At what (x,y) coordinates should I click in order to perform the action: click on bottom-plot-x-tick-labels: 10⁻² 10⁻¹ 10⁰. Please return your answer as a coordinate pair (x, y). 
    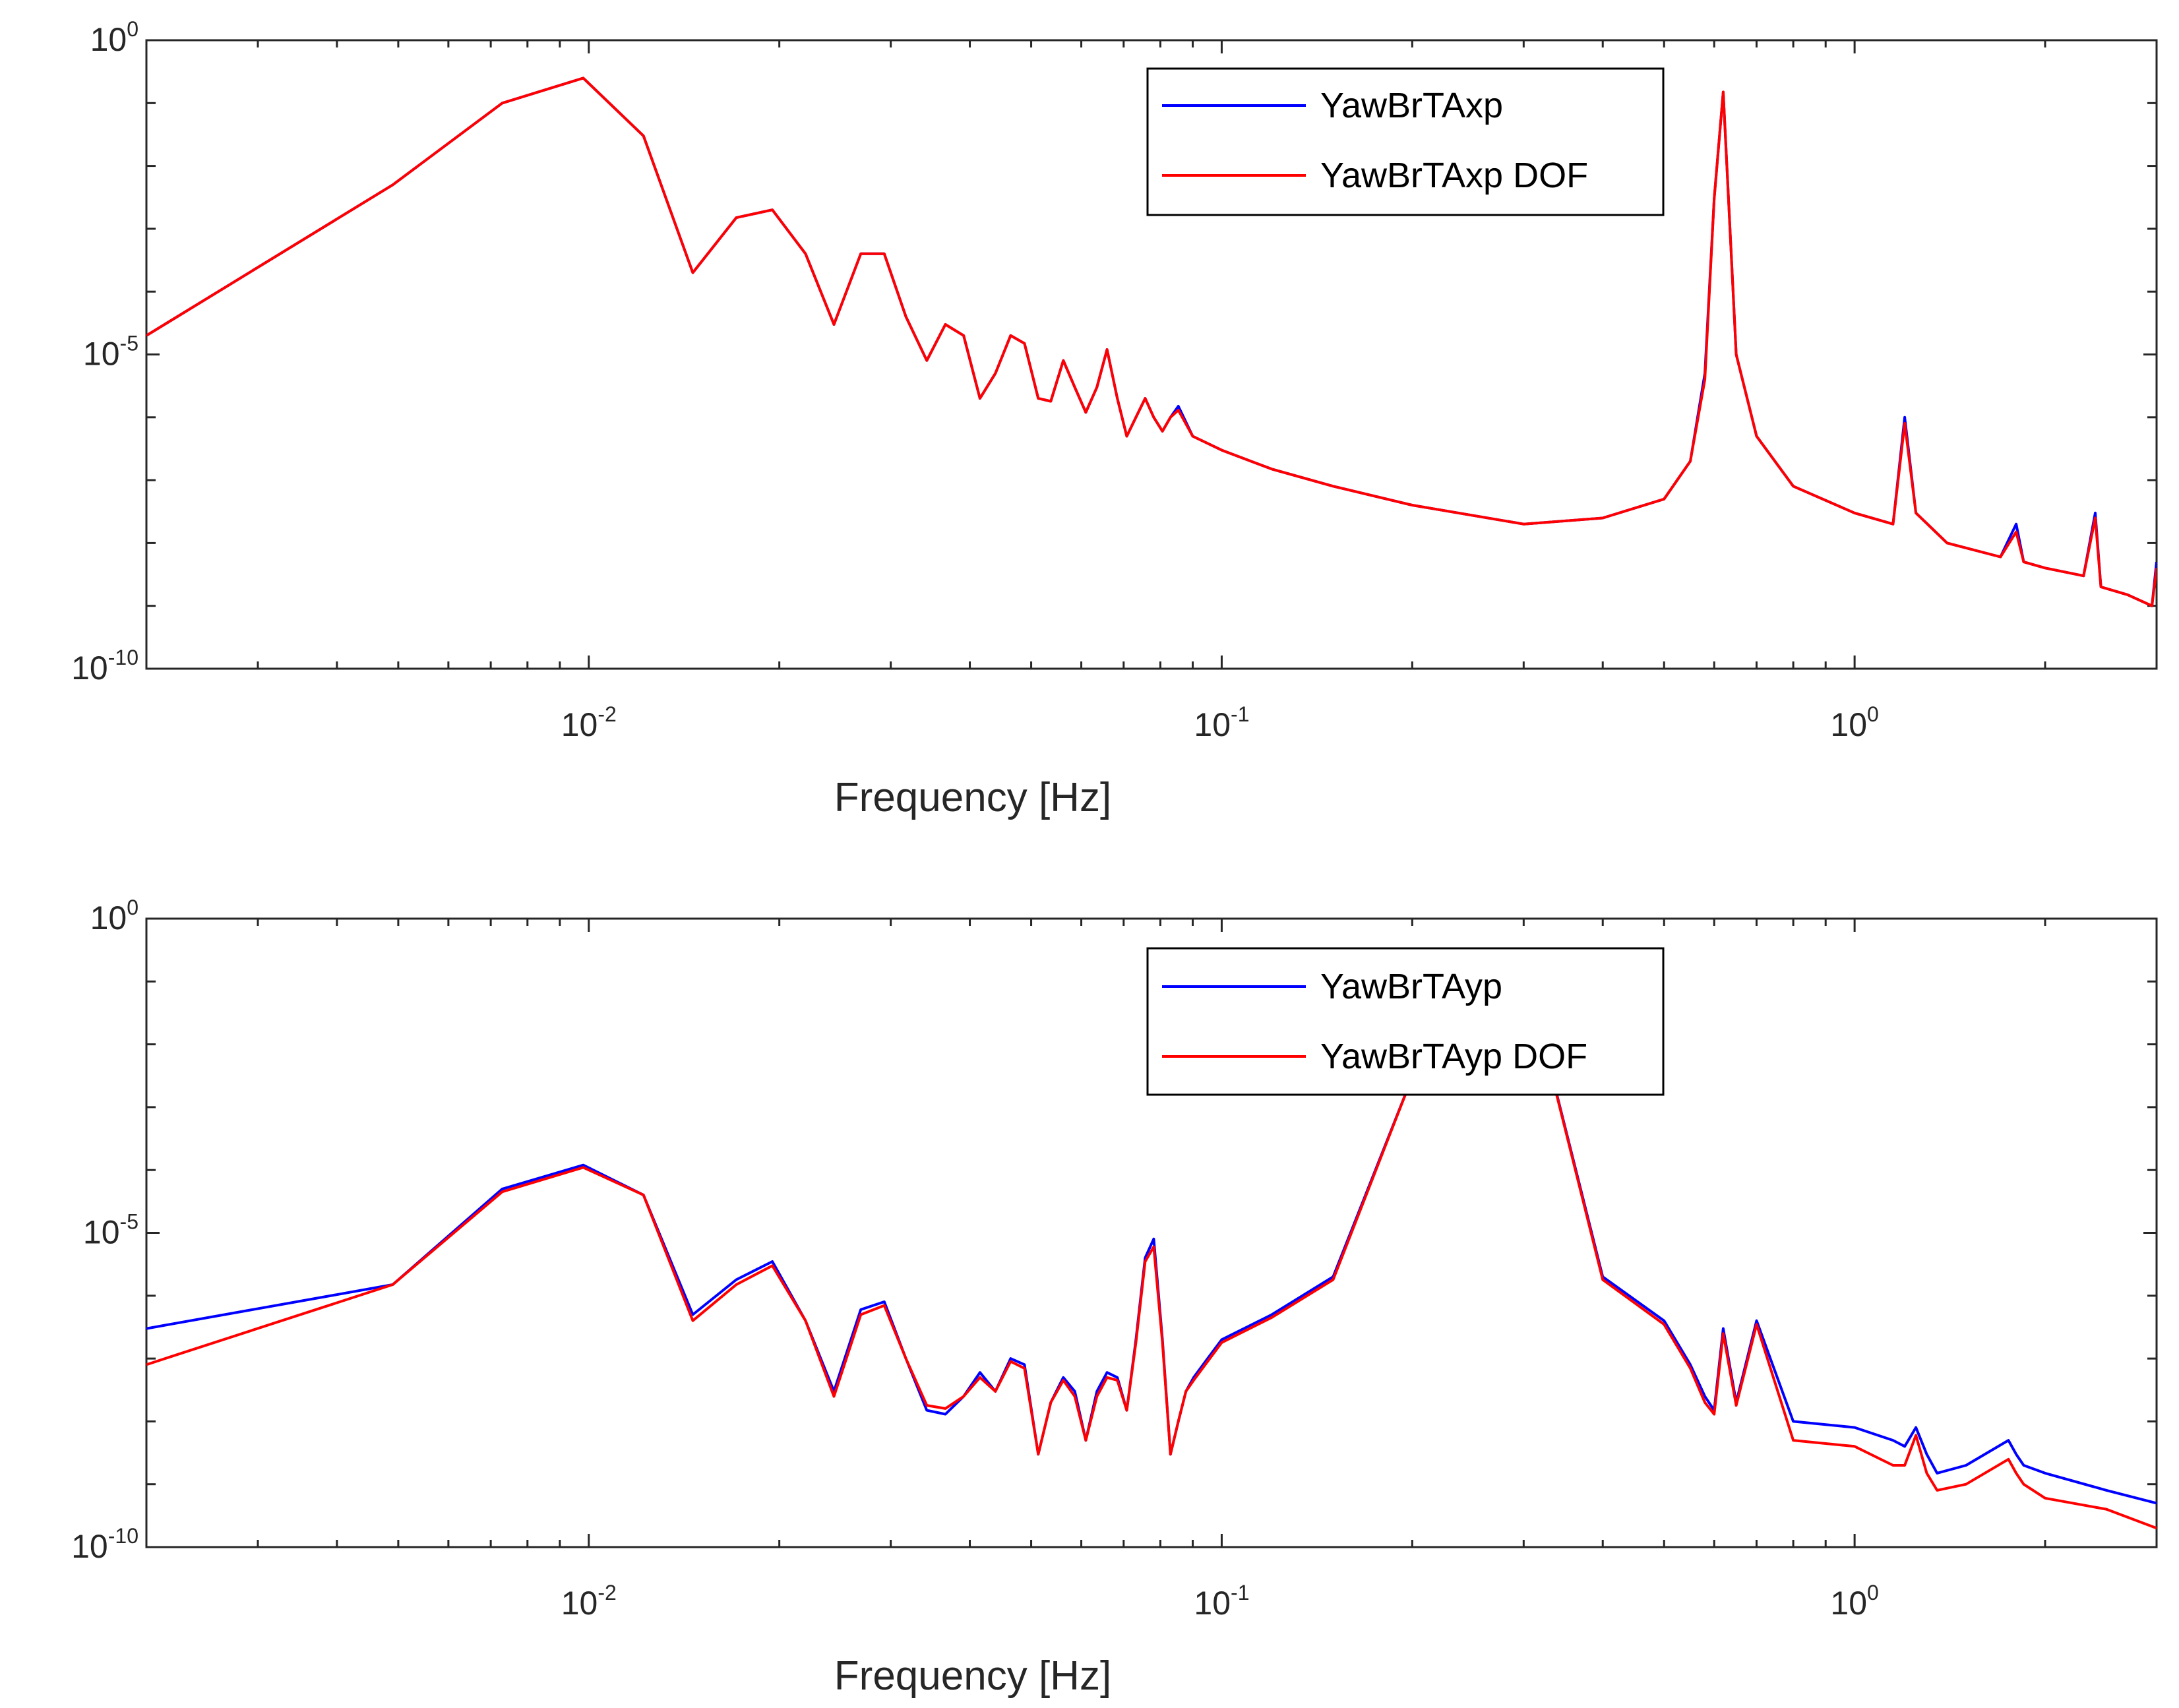
    Looking at the image, I should click on (1220, 1602).